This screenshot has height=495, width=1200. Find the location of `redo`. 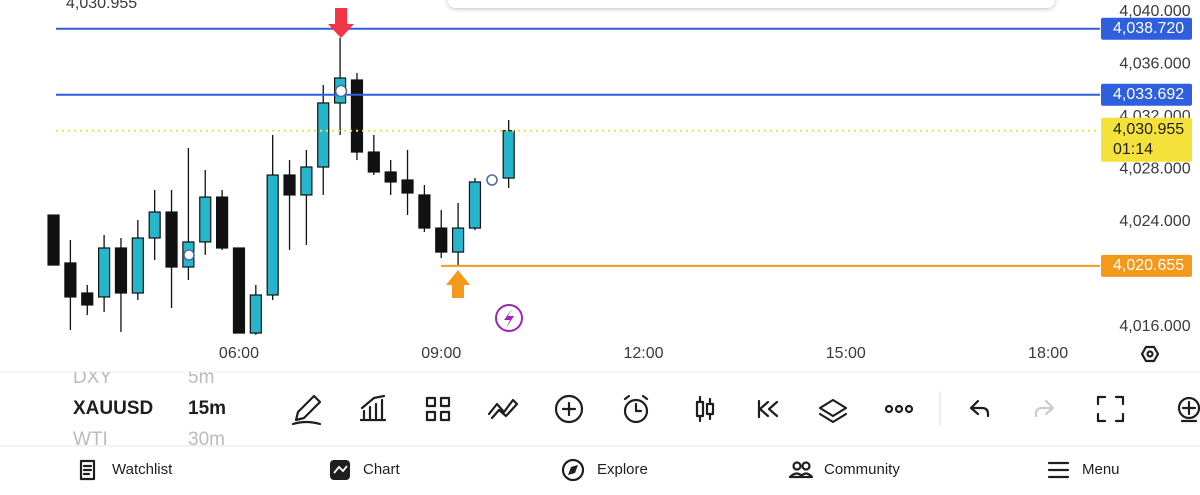

redo is located at coordinates (1044, 408).